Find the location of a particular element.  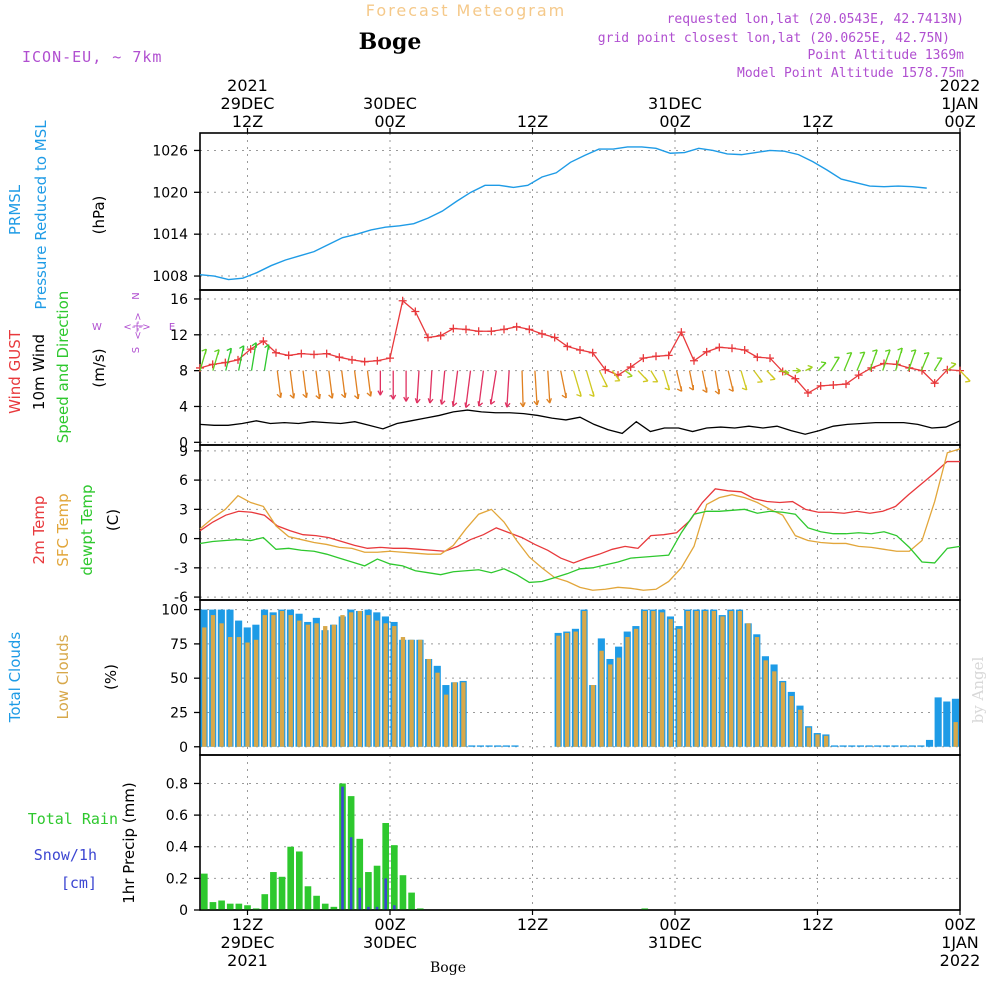

ytick-label: 50 is located at coordinates (179, 679).